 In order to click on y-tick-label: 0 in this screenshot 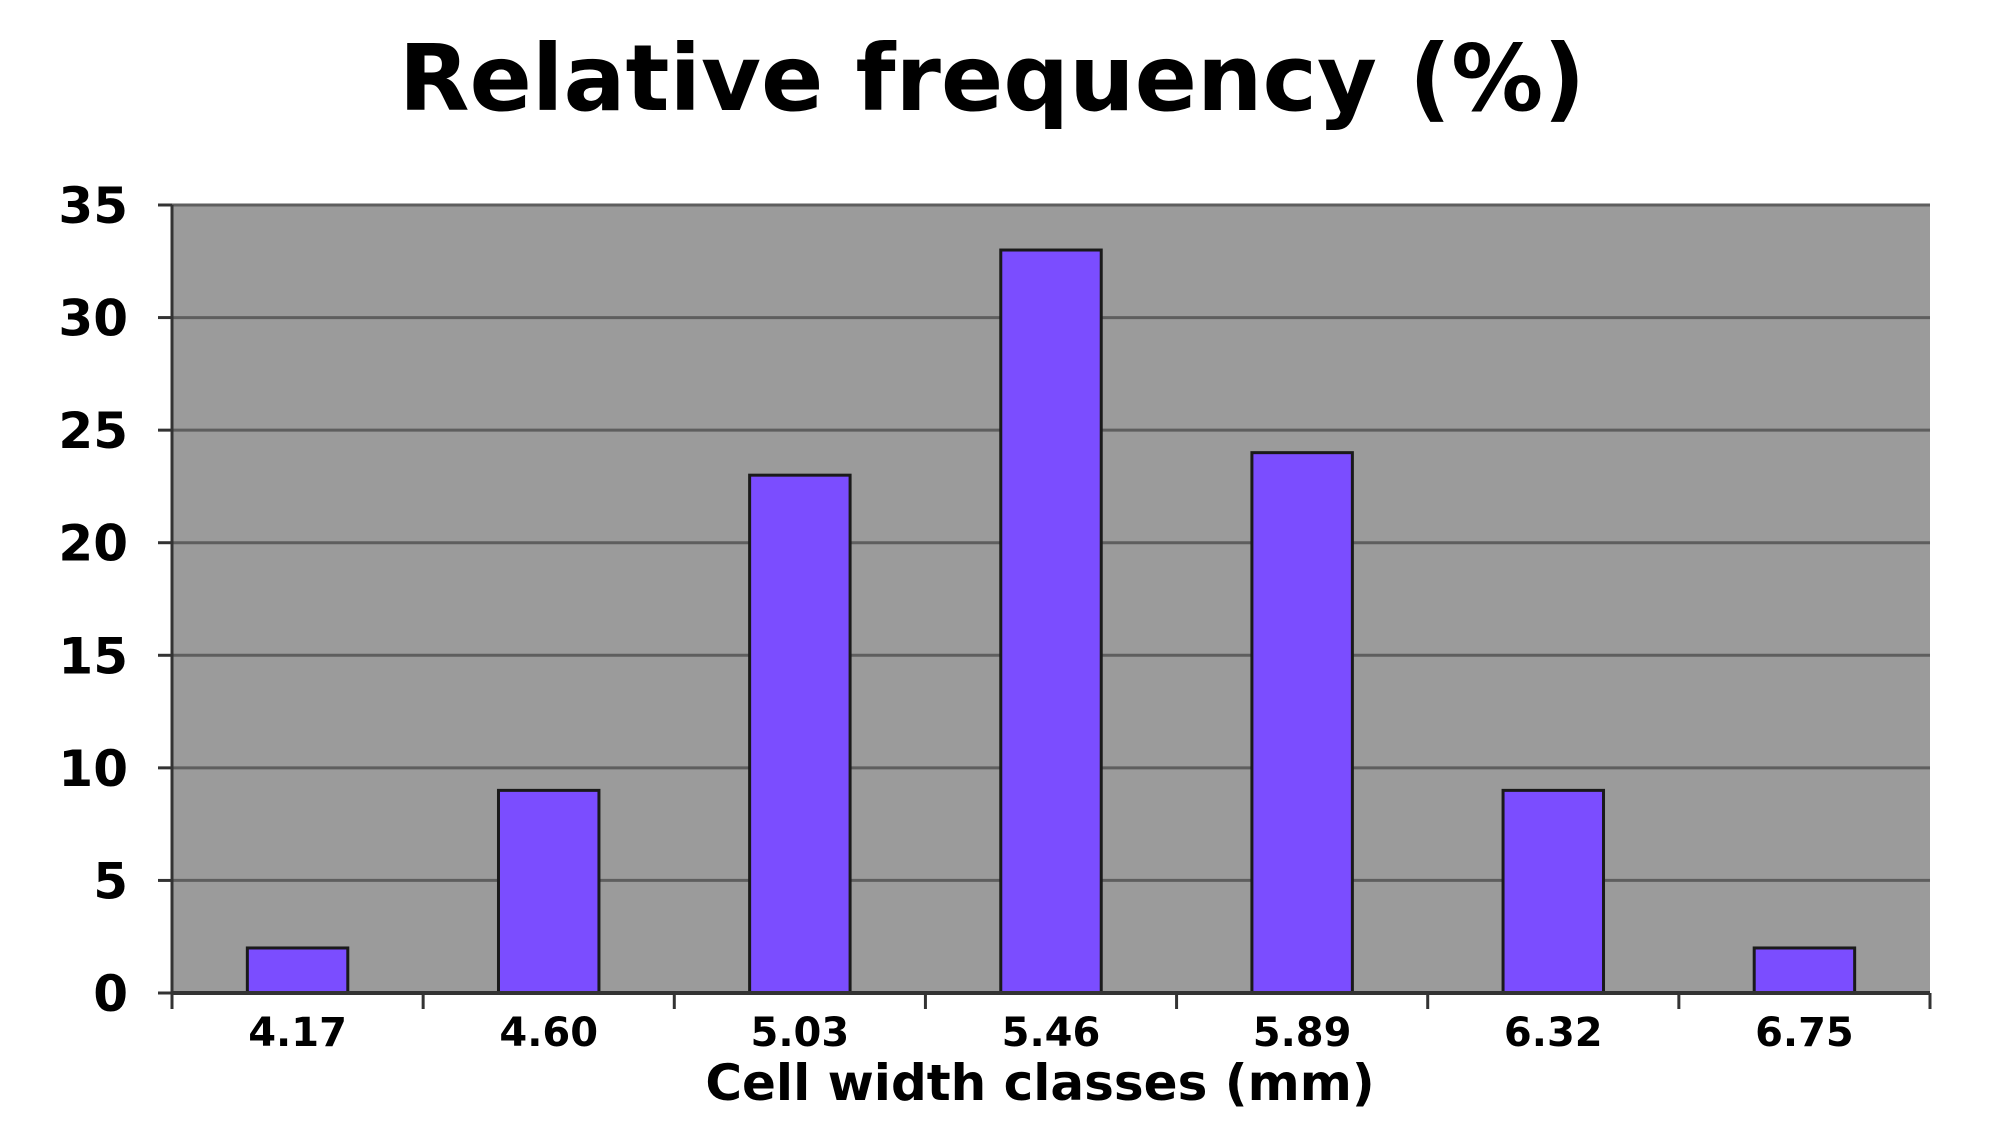, I will do `click(110, 994)`.